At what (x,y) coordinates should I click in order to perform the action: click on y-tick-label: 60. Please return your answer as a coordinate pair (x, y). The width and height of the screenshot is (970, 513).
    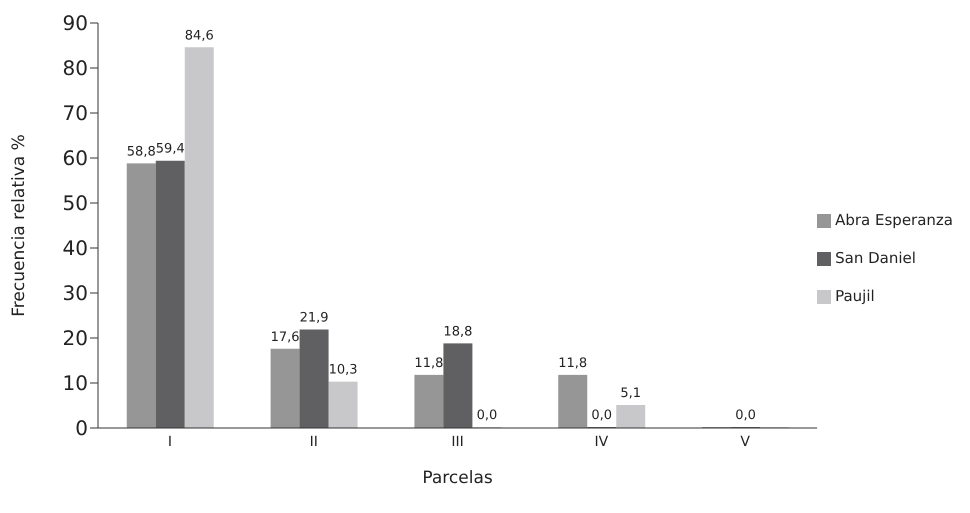
    Looking at the image, I should click on (75, 158).